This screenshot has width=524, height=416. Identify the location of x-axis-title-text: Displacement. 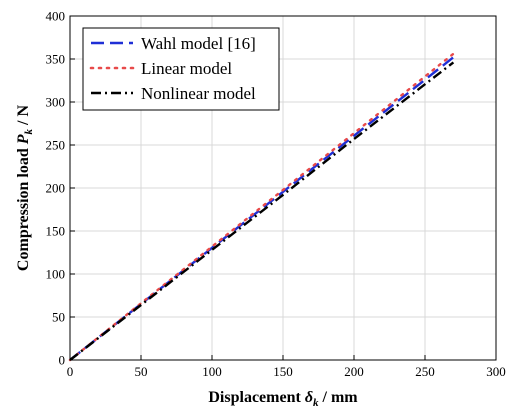
(256, 397).